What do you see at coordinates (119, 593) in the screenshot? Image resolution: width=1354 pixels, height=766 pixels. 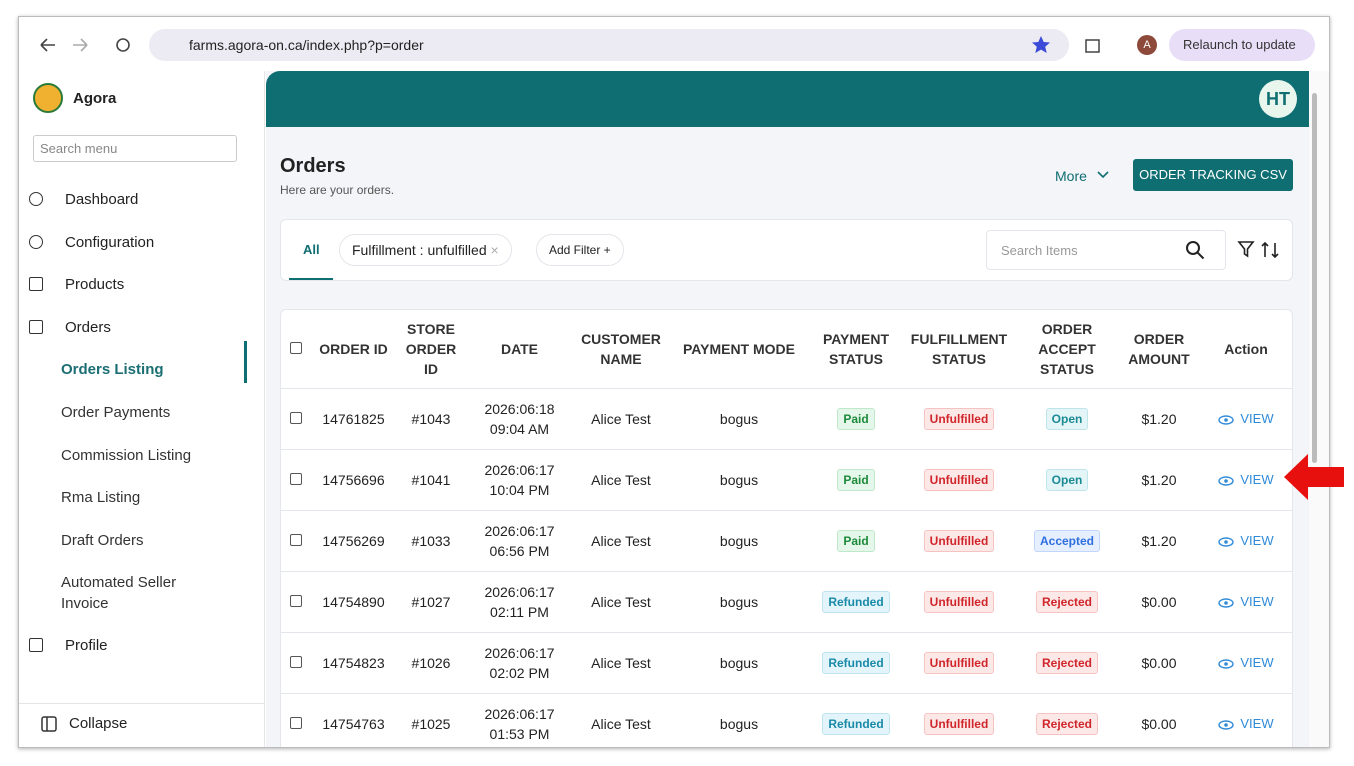 I see `menu-item: Automated Seller Invoice` at bounding box center [119, 593].